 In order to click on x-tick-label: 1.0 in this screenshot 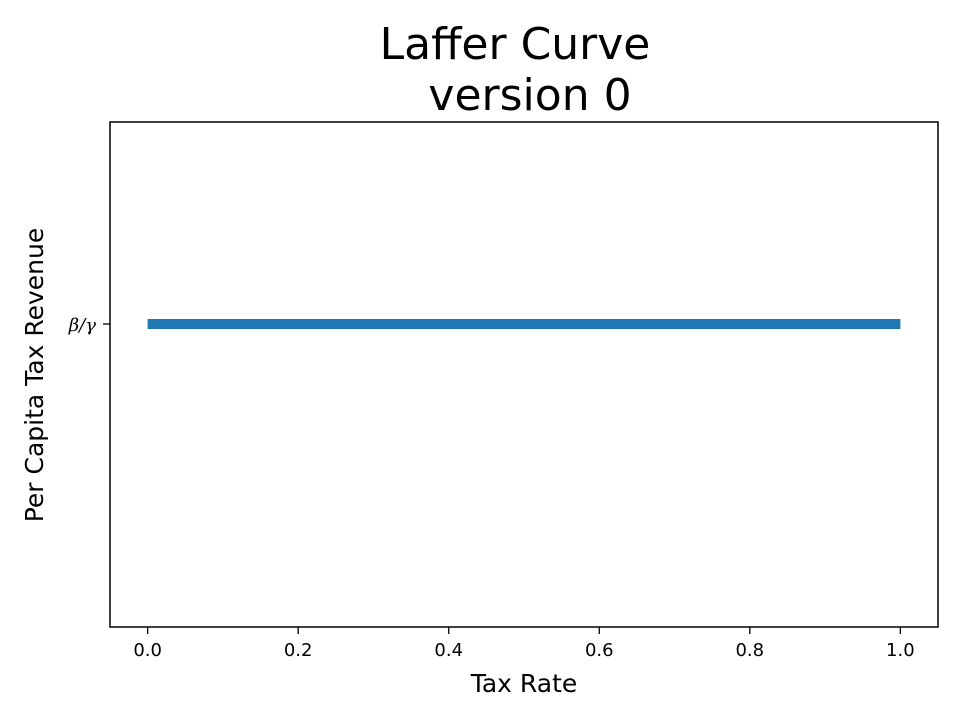, I will do `click(900, 650)`.